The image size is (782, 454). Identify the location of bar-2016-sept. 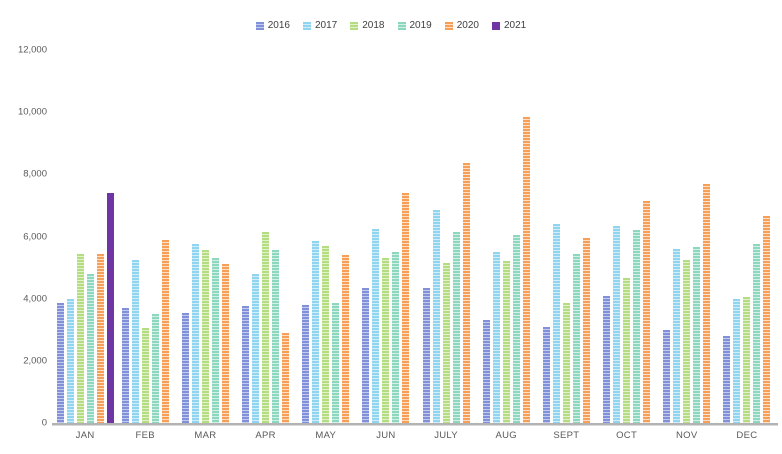
(546, 375).